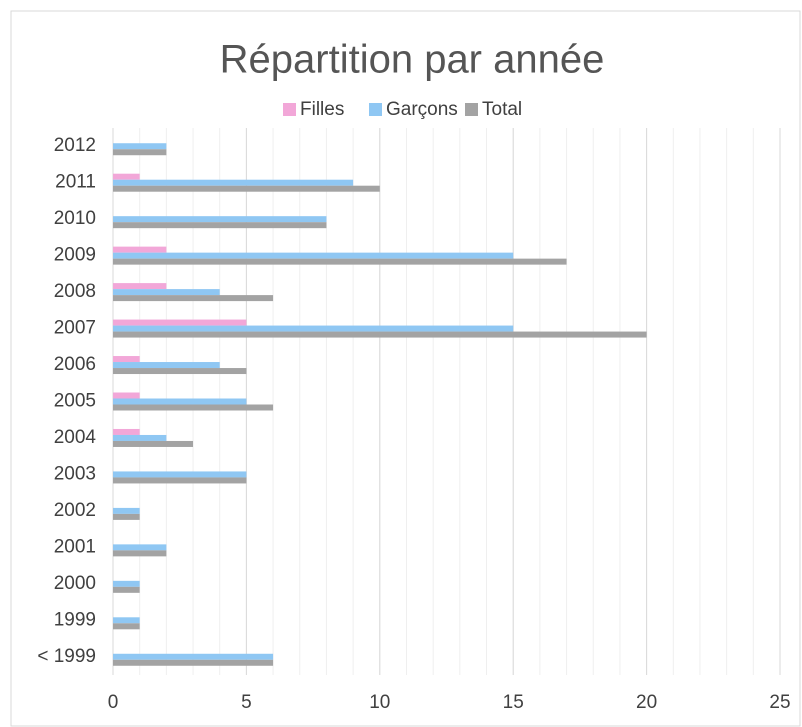  Describe the element at coordinates (75, 328) in the screenshot. I see `y-tick-label: 2007` at that location.